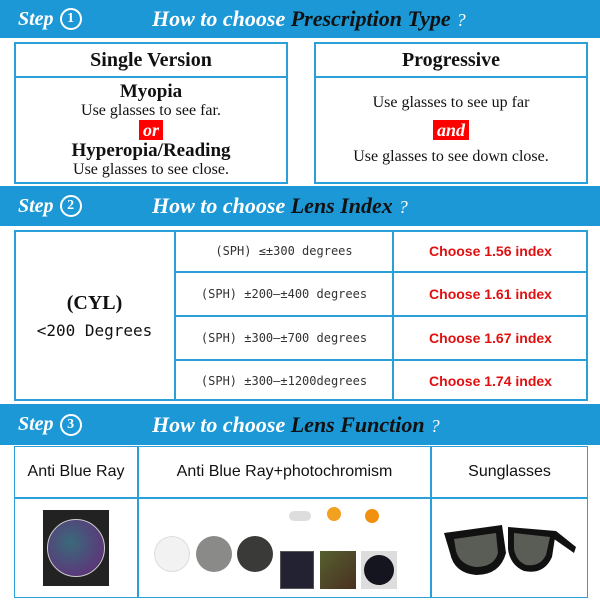 The image size is (600, 600). I want to click on step1-label: Step 1, so click(50, 19).